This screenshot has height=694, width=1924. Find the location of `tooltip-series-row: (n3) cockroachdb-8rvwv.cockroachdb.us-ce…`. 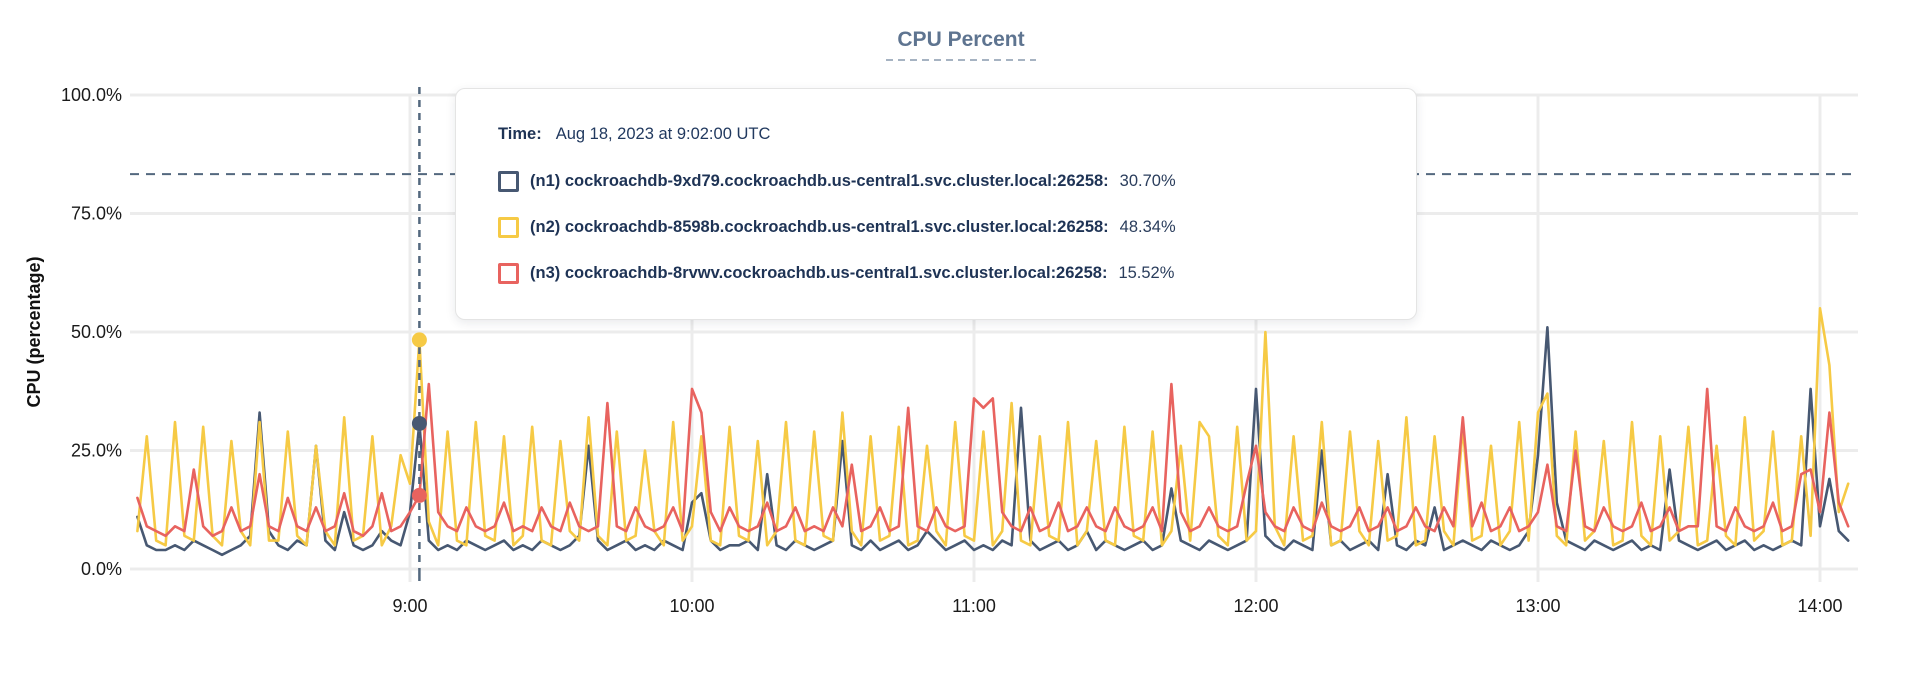

tooltip-series-row: (n3) cockroachdb-8rvwv.cockroachdb.us-ce… is located at coordinates (937, 273).